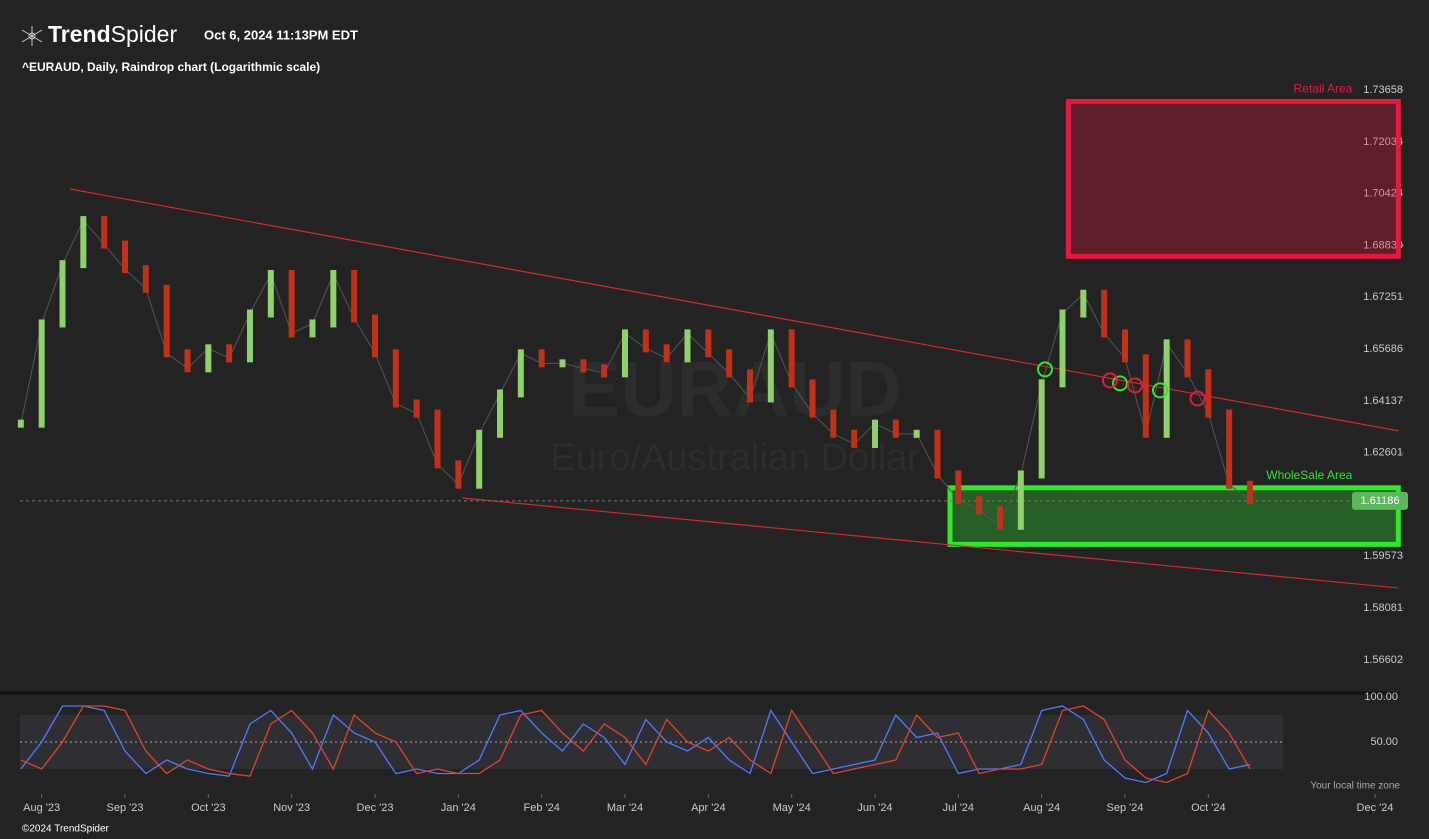 Image resolution: width=1429 pixels, height=839 pixels. What do you see at coordinates (792, 808) in the screenshot?
I see `x-tick-label: May '24` at bounding box center [792, 808].